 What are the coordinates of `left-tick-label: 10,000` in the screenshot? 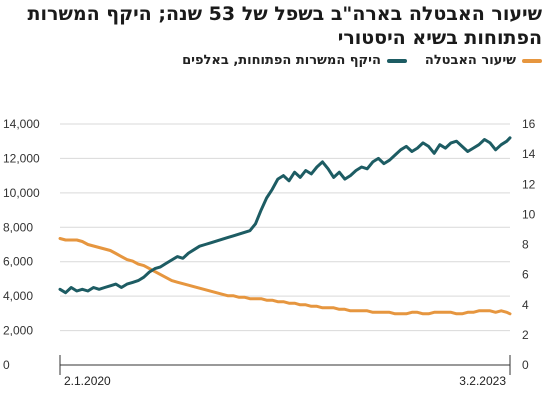 It's located at (21, 193).